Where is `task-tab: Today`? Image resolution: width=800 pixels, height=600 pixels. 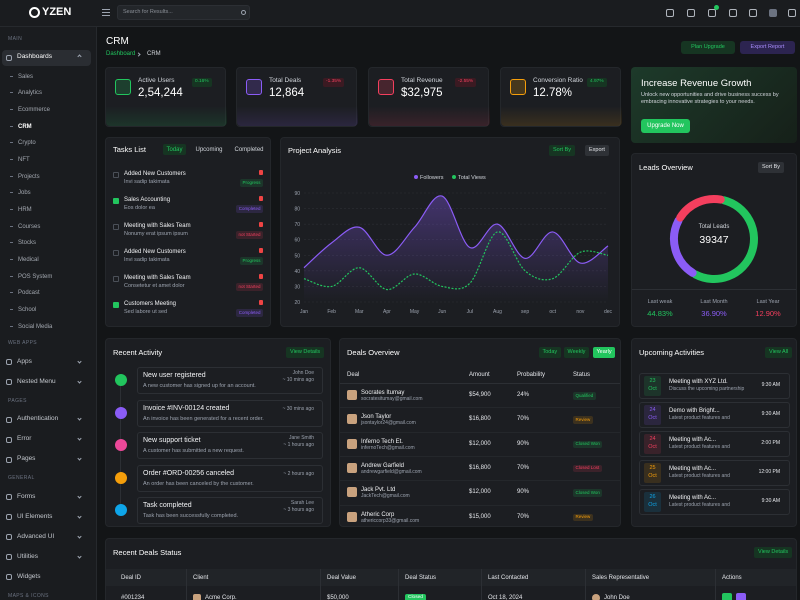
task-tab: Today is located at coordinates (175, 149).